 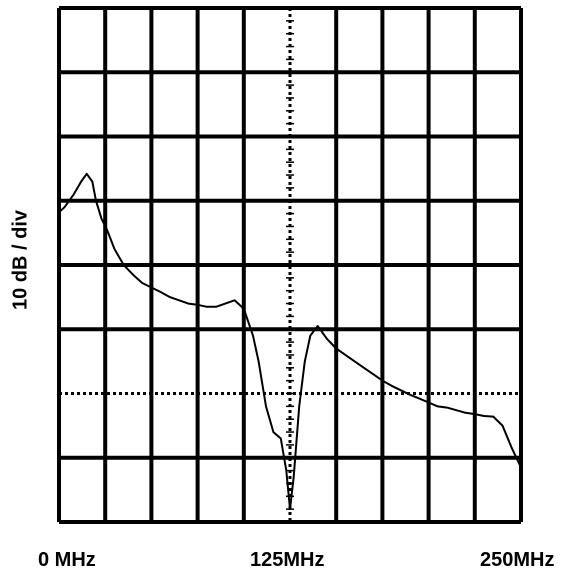 I want to click on x-tick-label-2: 250MHz, so click(x=517, y=560).